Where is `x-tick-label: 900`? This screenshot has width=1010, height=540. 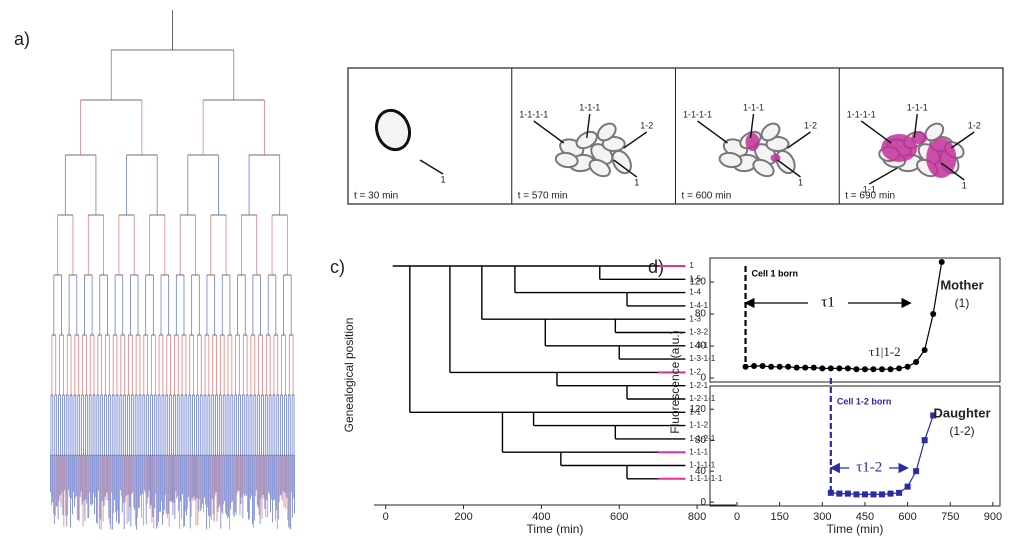 x-tick-label: 900 is located at coordinates (993, 517).